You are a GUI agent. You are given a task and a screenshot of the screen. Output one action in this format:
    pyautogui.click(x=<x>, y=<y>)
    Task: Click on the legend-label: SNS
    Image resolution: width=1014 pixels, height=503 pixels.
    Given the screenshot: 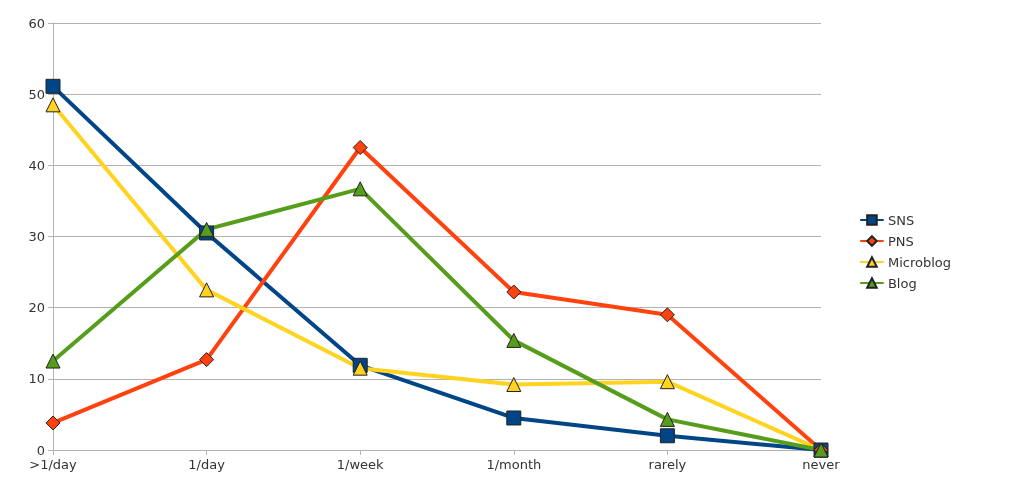 What is the action you would take?
    pyautogui.click(x=901, y=220)
    